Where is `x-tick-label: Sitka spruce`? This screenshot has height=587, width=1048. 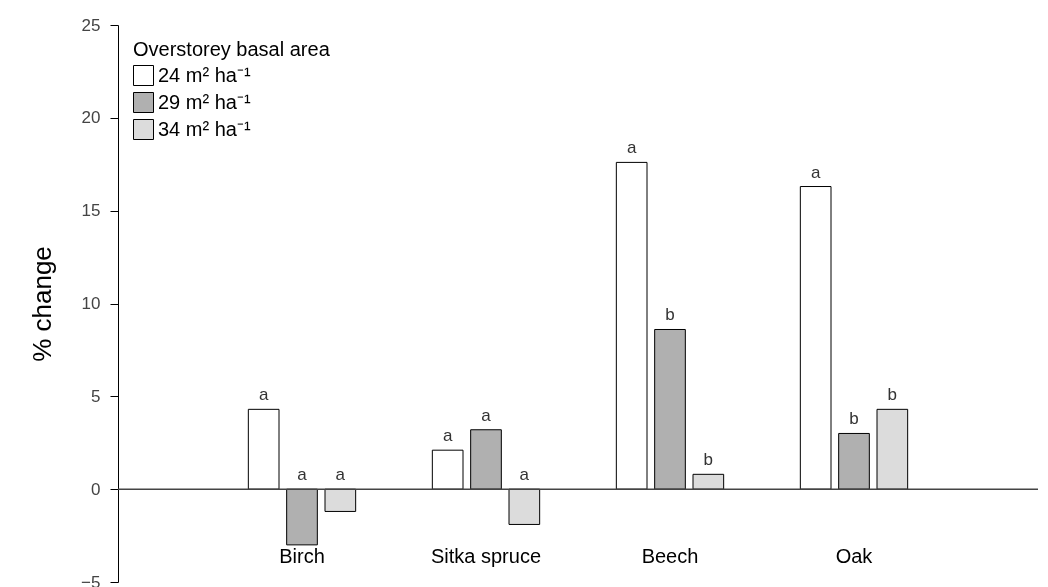
x-tick-label: Sitka spruce is located at coordinates (486, 555).